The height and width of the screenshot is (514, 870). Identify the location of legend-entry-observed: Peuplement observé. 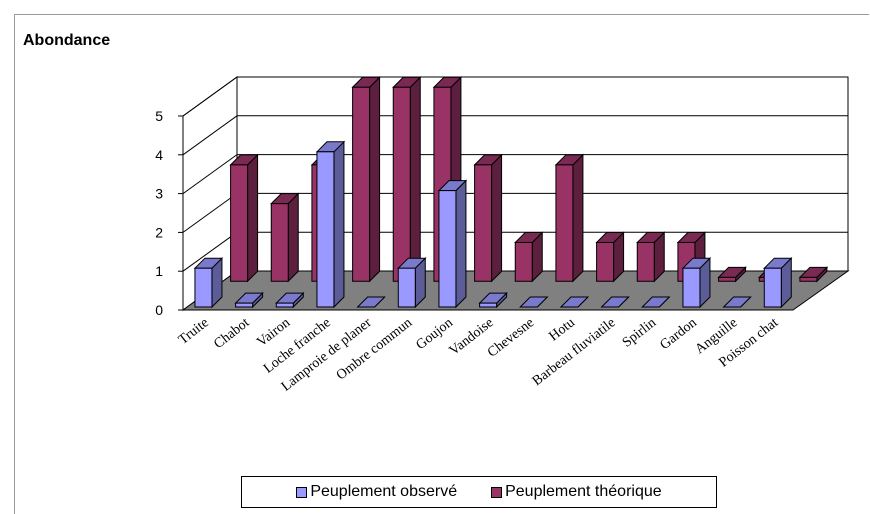
(376, 492).